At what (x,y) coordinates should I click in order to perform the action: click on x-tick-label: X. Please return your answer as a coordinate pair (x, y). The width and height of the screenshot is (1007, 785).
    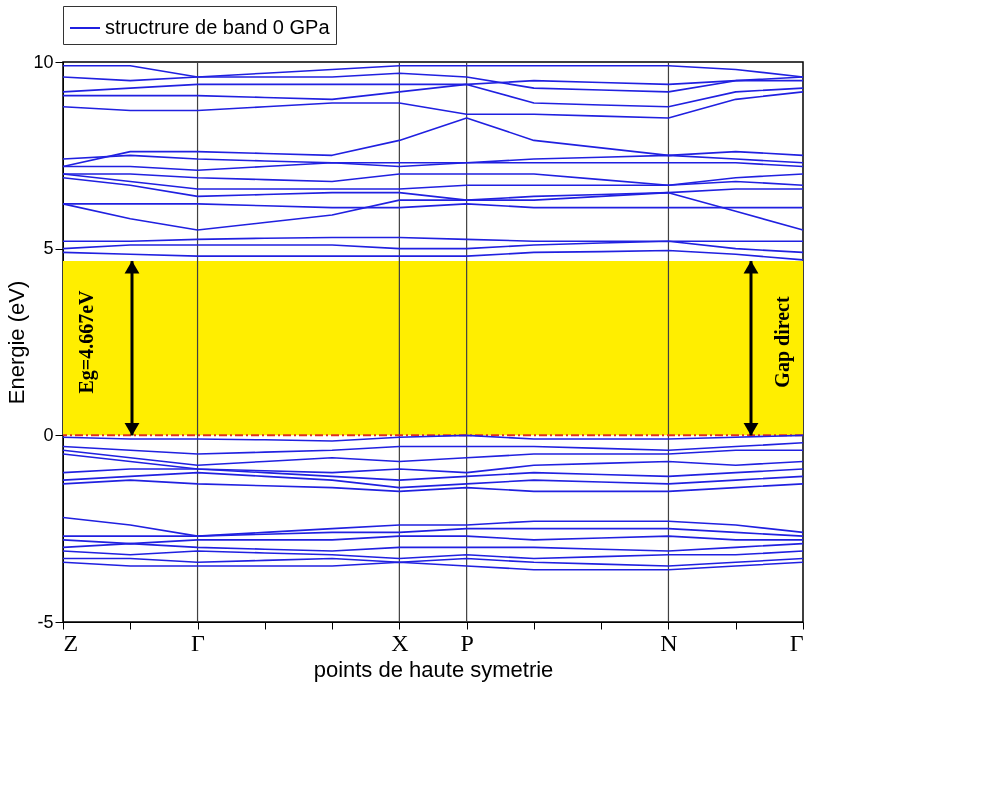
    Looking at the image, I should click on (400, 642).